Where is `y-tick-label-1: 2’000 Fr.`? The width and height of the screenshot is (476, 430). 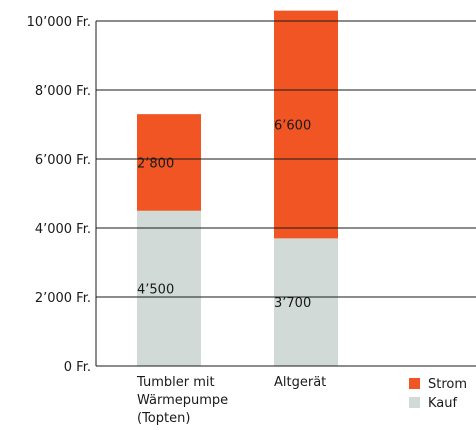 y-tick-label-1: 2’000 Fr. is located at coordinates (63, 298).